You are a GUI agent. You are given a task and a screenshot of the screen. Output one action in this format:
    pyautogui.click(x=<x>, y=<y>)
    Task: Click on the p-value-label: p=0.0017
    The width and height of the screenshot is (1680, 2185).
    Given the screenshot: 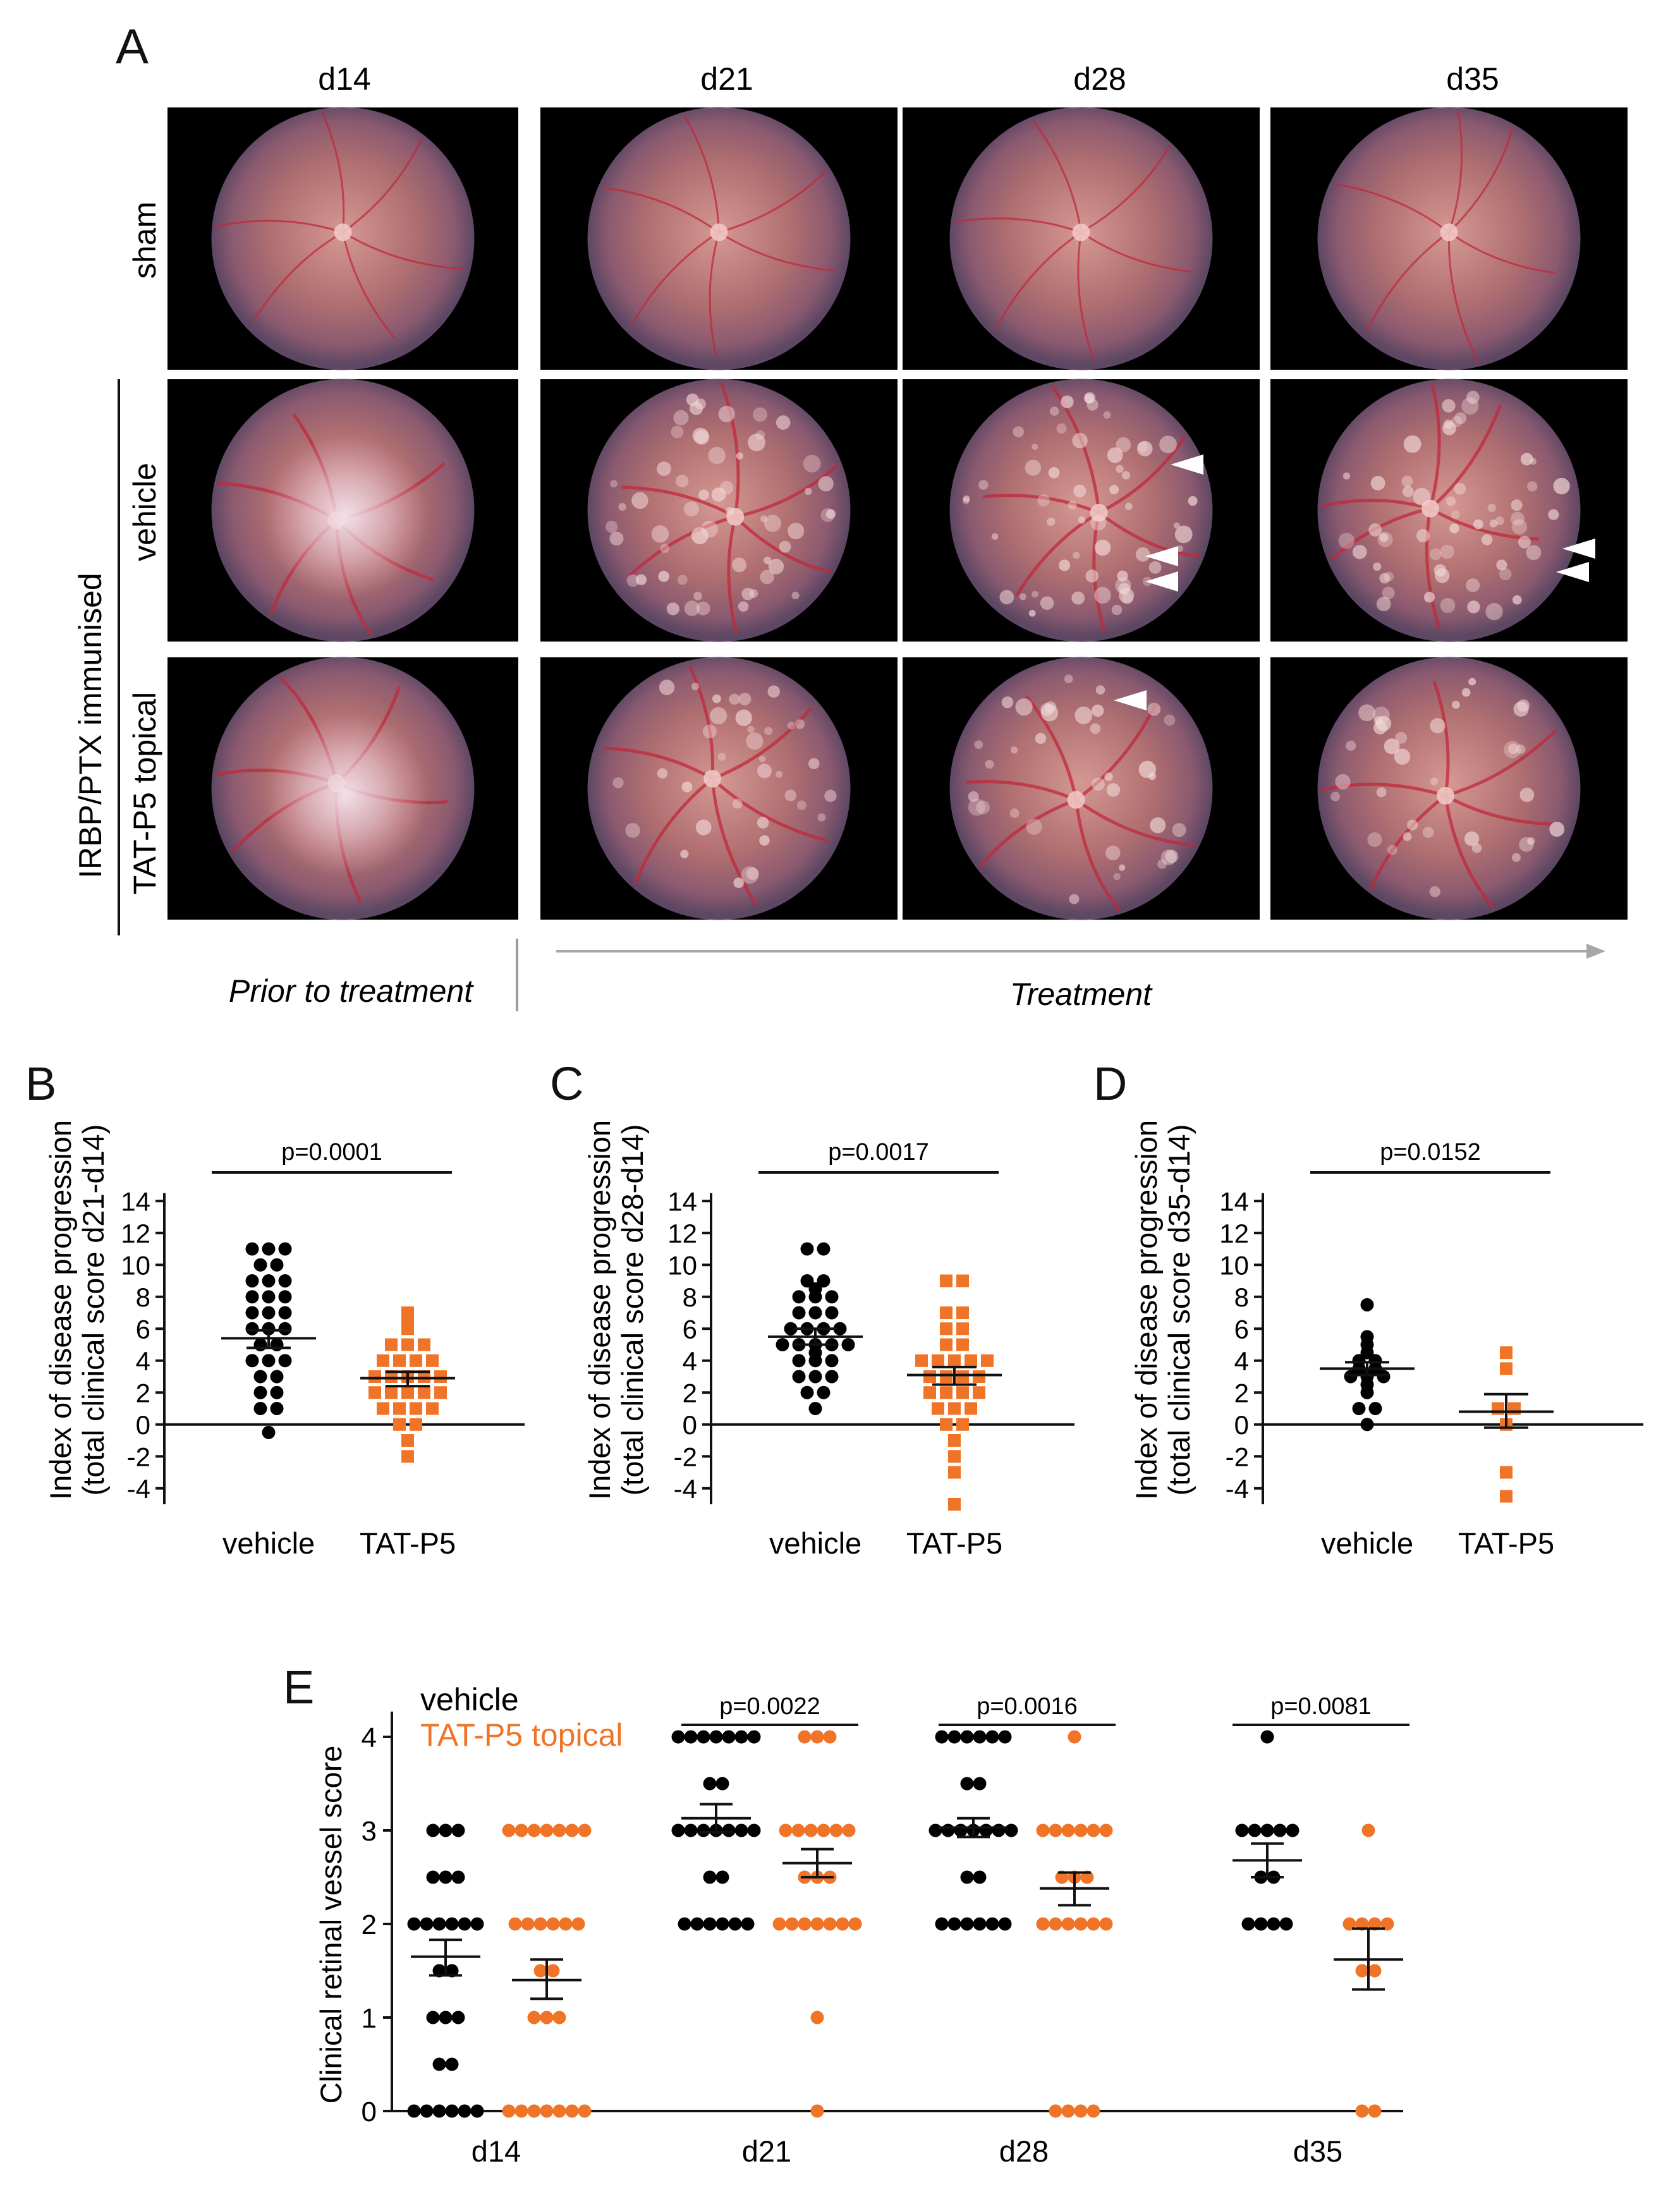 What is the action you would take?
    pyautogui.click(x=878, y=1152)
    